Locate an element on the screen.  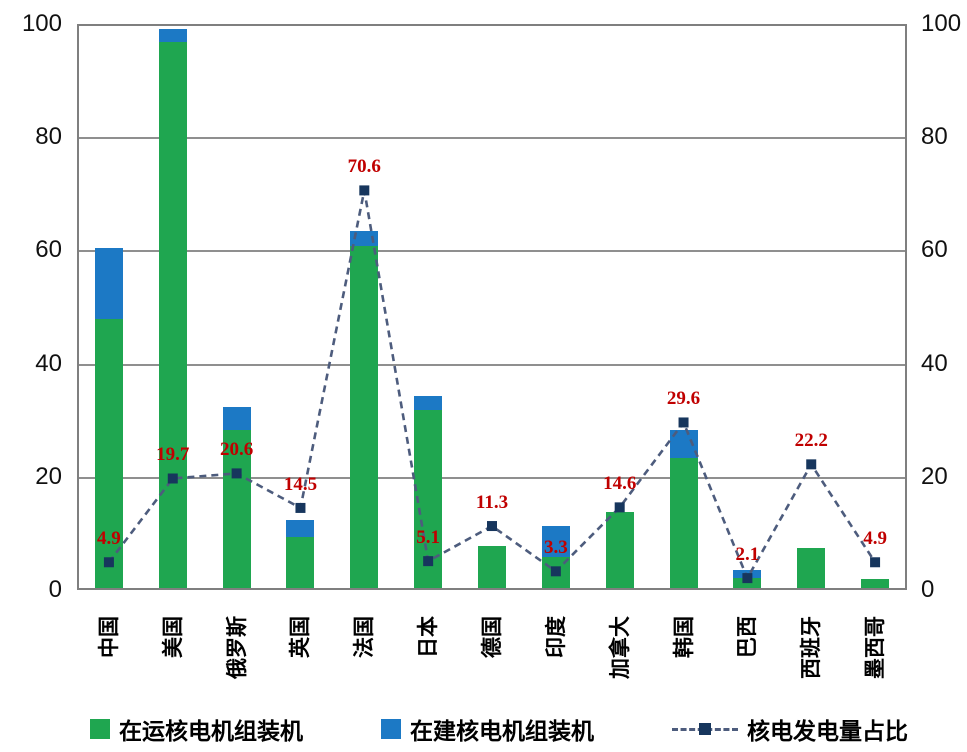
share-value-label-法国: 70.6 is located at coordinates (364, 167).